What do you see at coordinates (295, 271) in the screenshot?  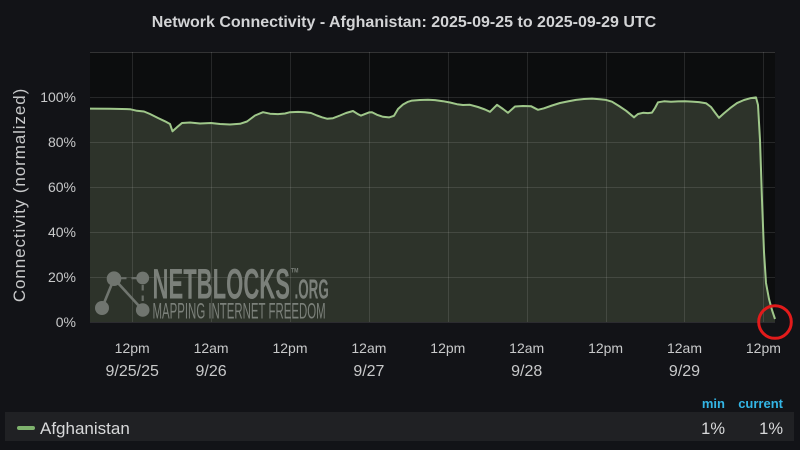 I see `svg-text: TM` at bounding box center [295, 271].